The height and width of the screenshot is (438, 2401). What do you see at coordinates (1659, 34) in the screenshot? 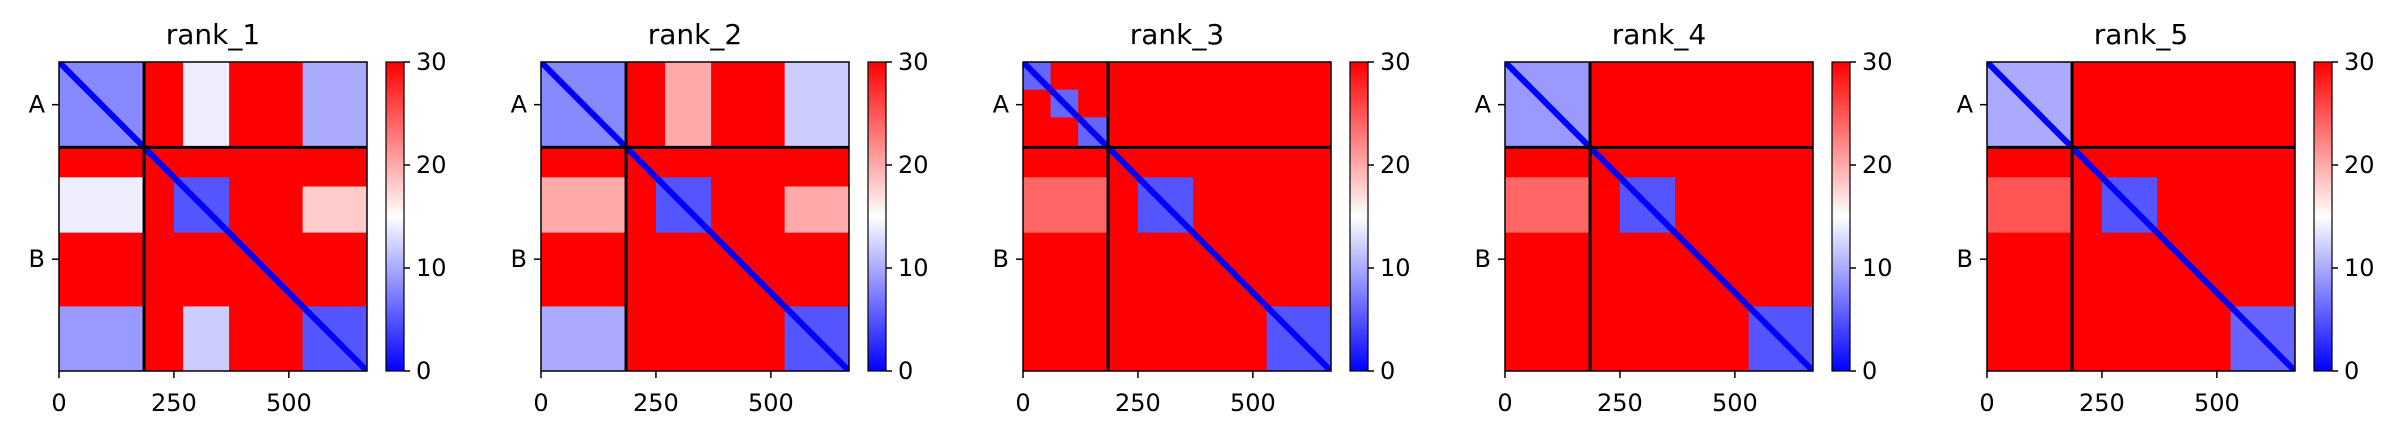
I see `chart-title: rank_4` at bounding box center [1659, 34].